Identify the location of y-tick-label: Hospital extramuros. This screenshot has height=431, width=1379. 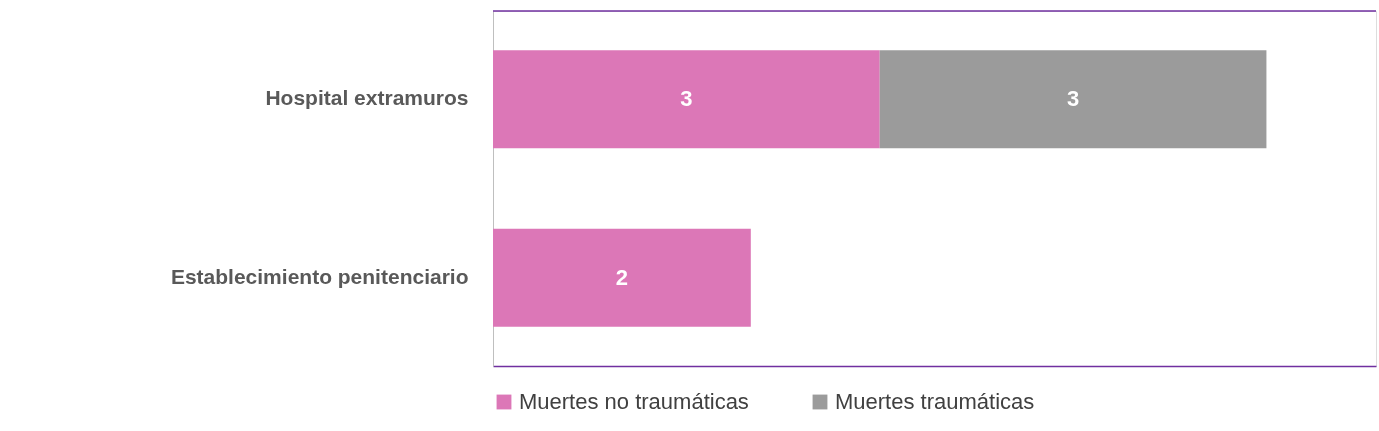
(367, 98).